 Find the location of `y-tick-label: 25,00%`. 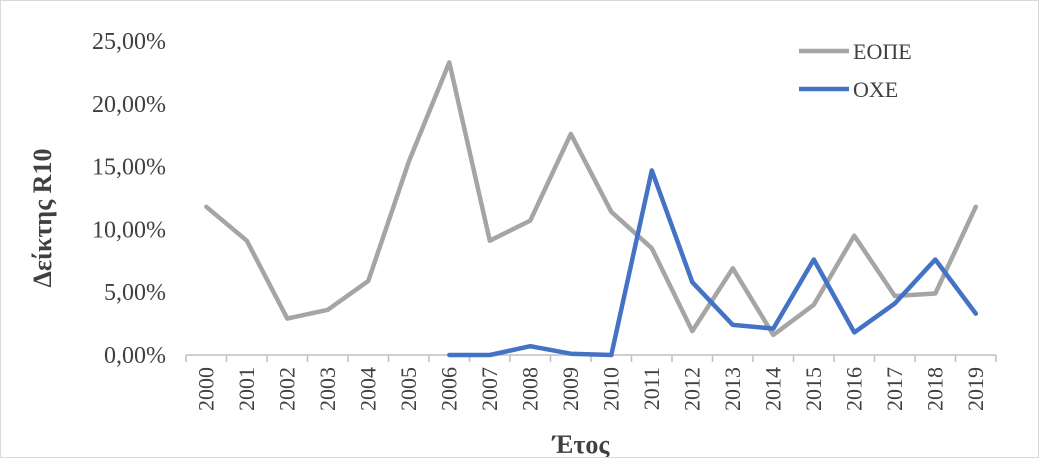

y-tick-label: 25,00% is located at coordinates (129, 42).